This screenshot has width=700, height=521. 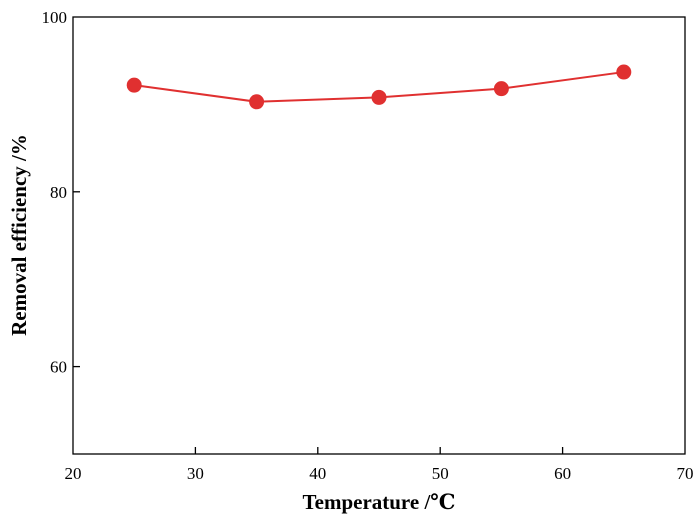 I want to click on x-tick-label: 70, so click(x=685, y=473).